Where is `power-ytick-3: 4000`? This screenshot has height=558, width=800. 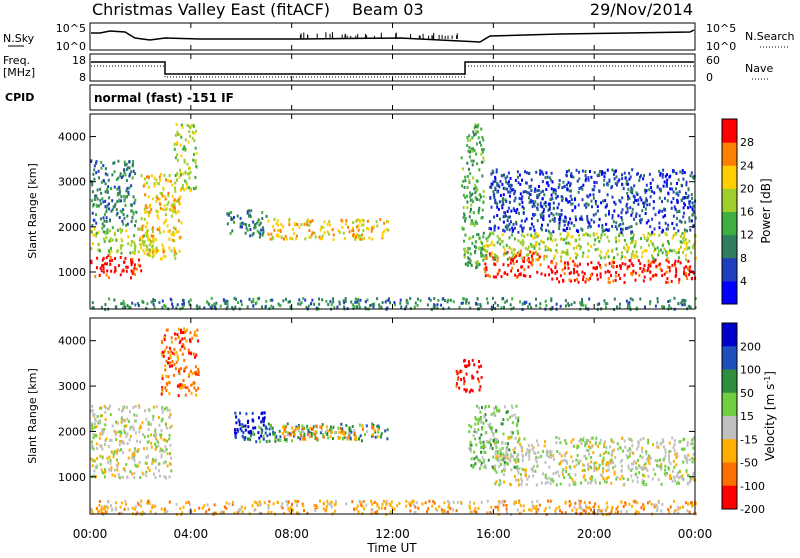 power-ytick-3: 4000 is located at coordinates (72, 137).